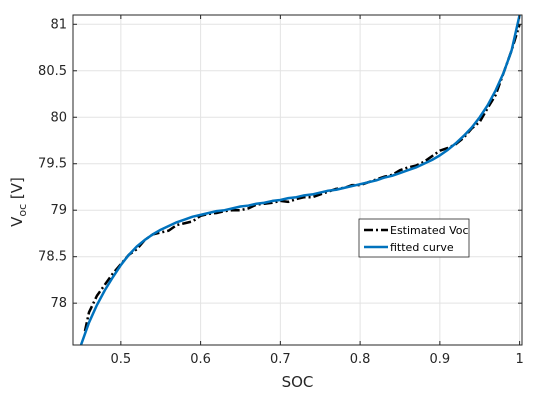 This screenshot has width=550, height=402. Describe the element at coordinates (360, 359) in the screenshot. I see `x-tick-label: 0.8` at that location.